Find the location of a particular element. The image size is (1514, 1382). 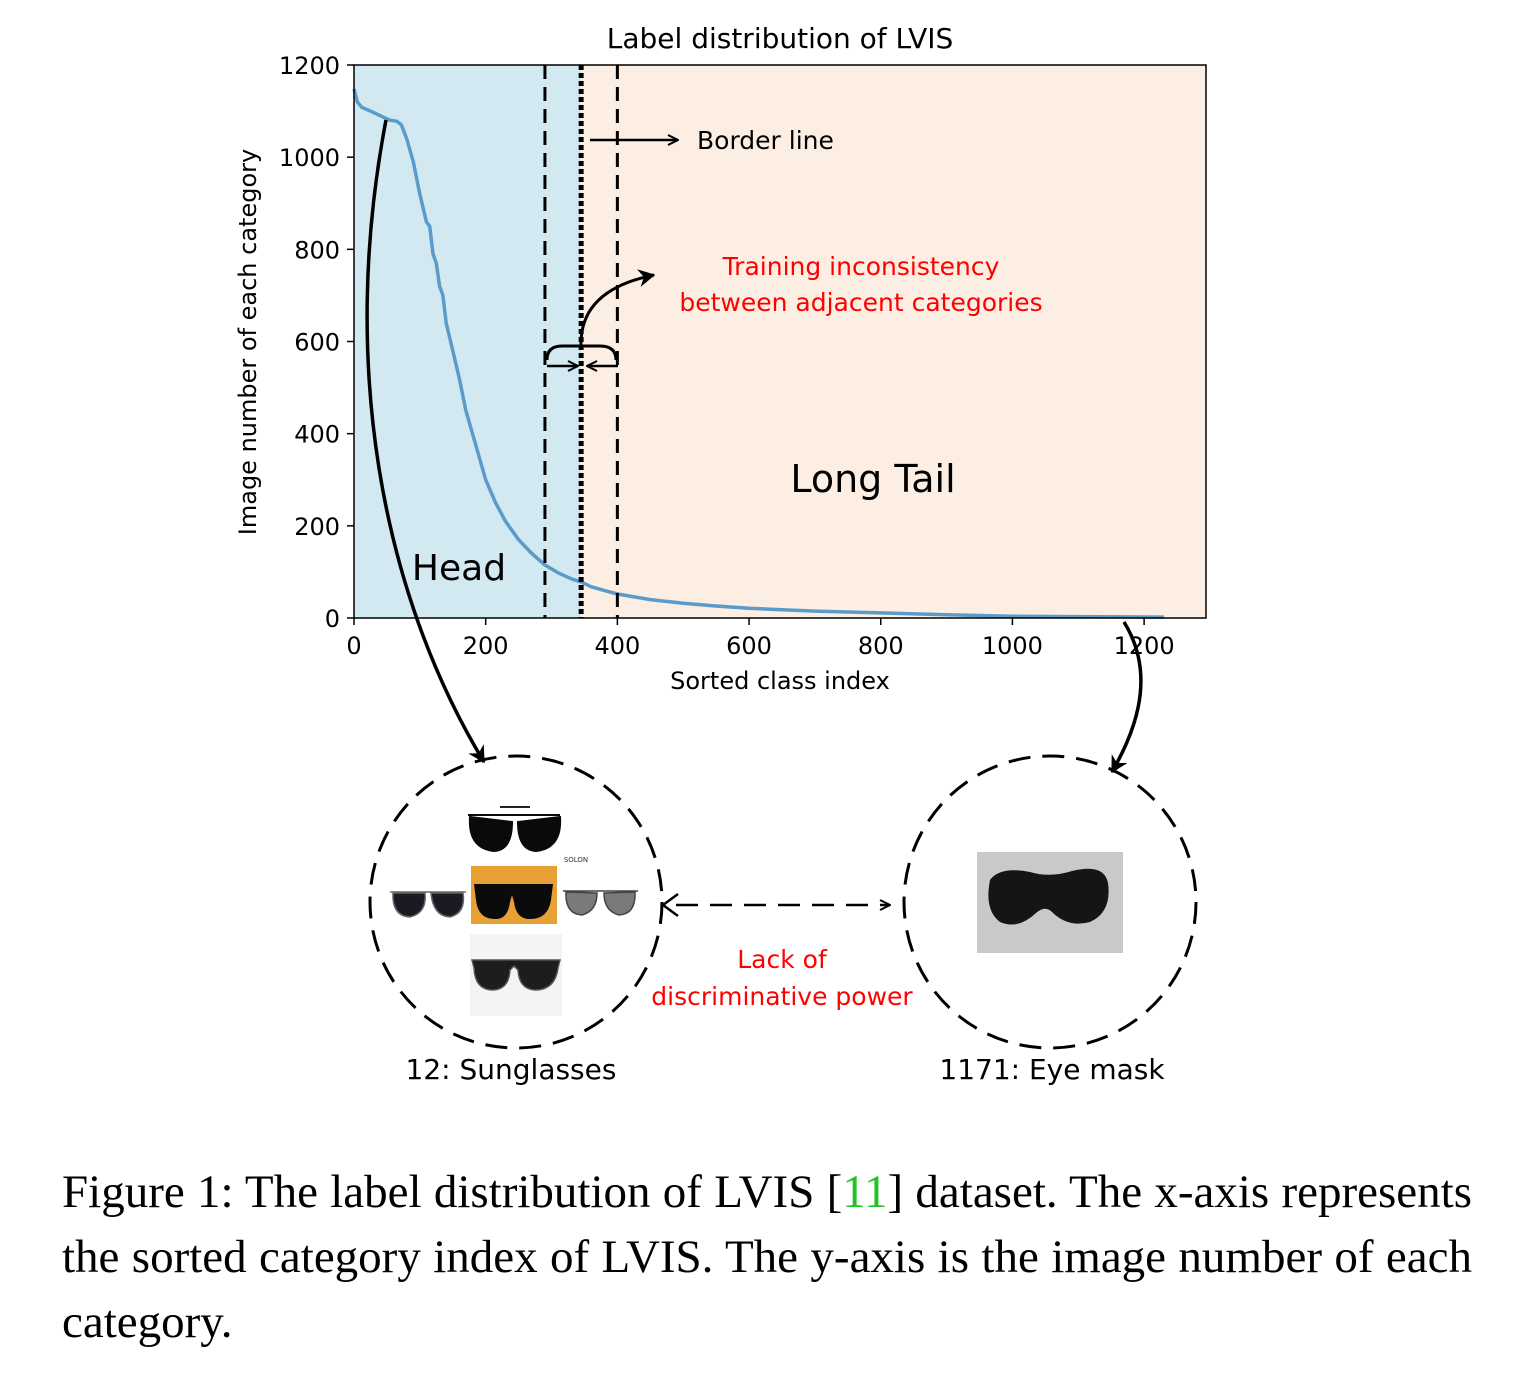

x-tick-label: 1000 is located at coordinates (1012, 646).